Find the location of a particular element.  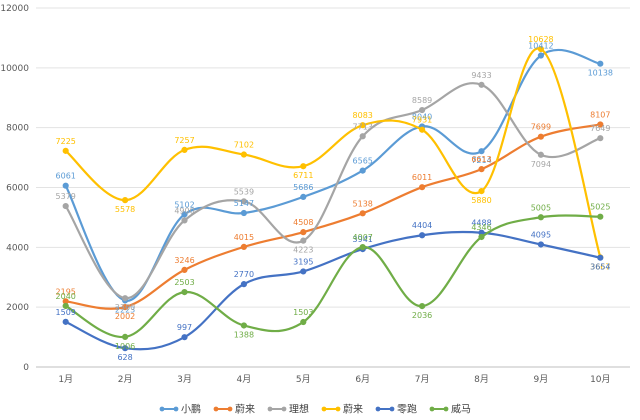

data-label: 2040 is located at coordinates (66, 296).